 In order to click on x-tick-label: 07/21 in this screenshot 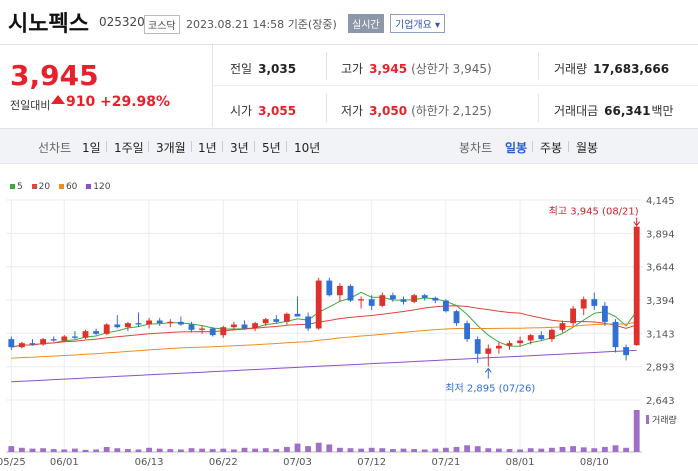, I will do `click(445, 462)`.